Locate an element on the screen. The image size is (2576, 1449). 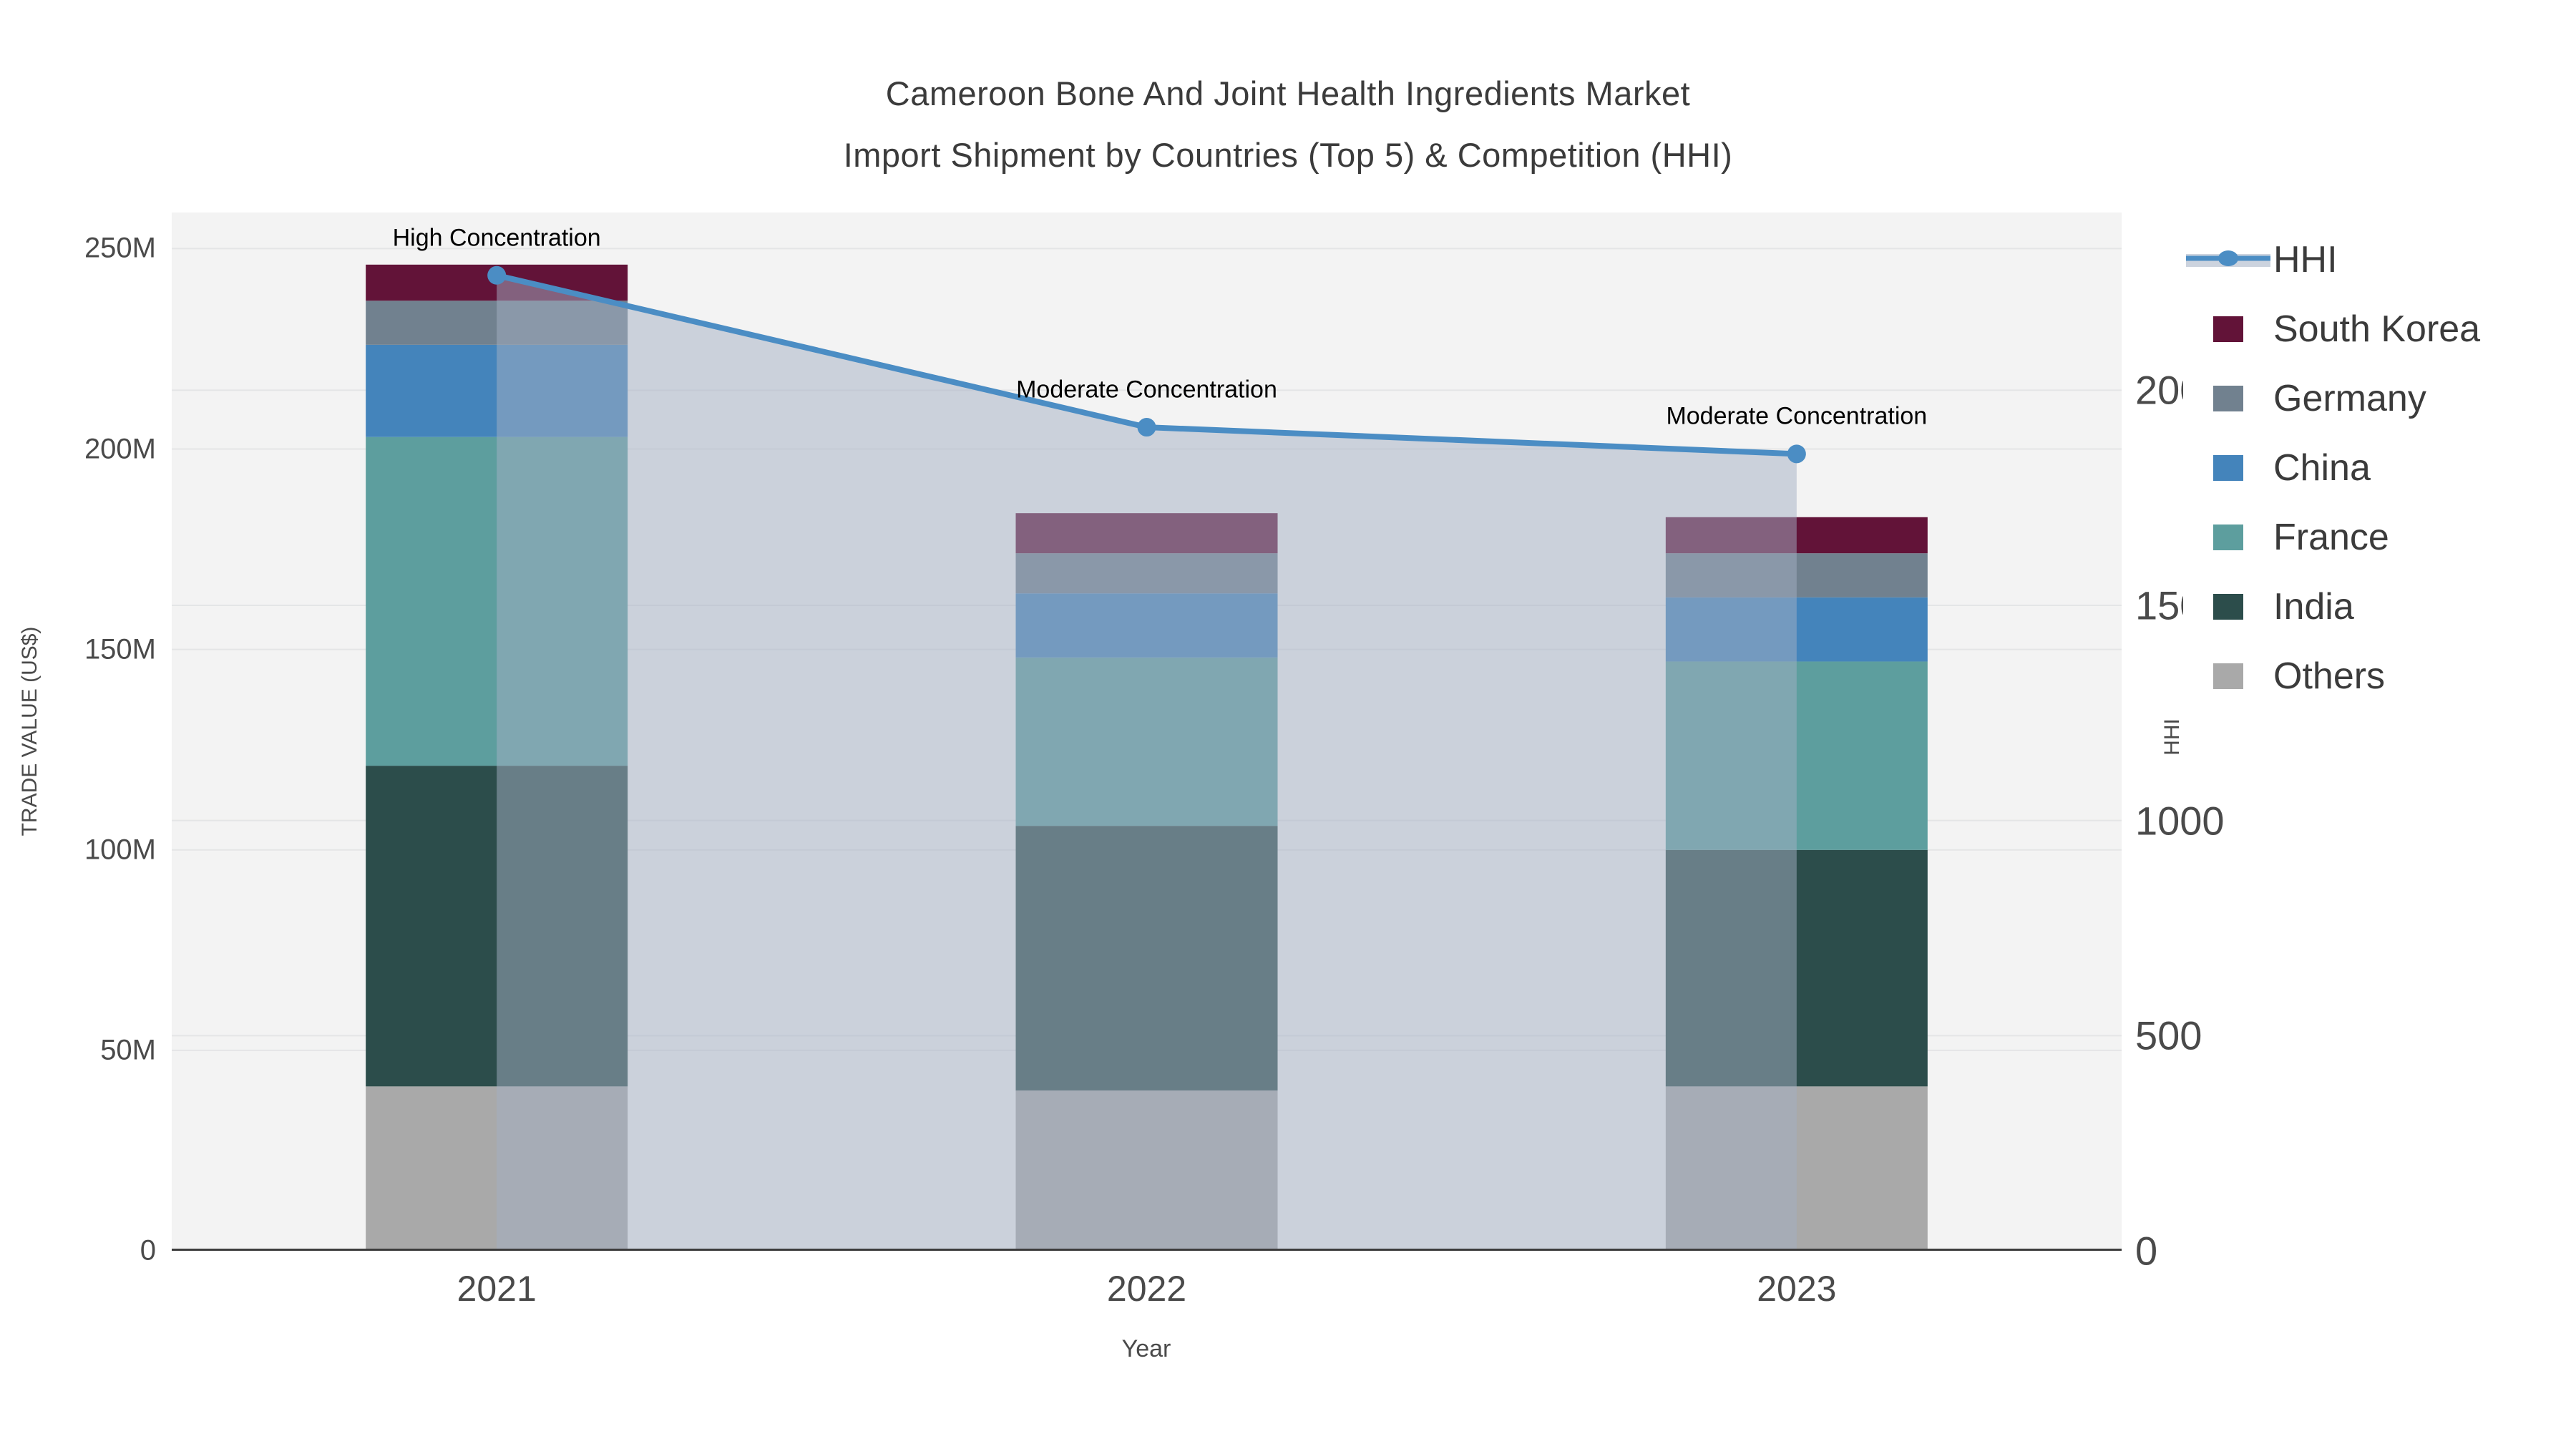
y-left-tick-250M: 250M is located at coordinates (120, 248).